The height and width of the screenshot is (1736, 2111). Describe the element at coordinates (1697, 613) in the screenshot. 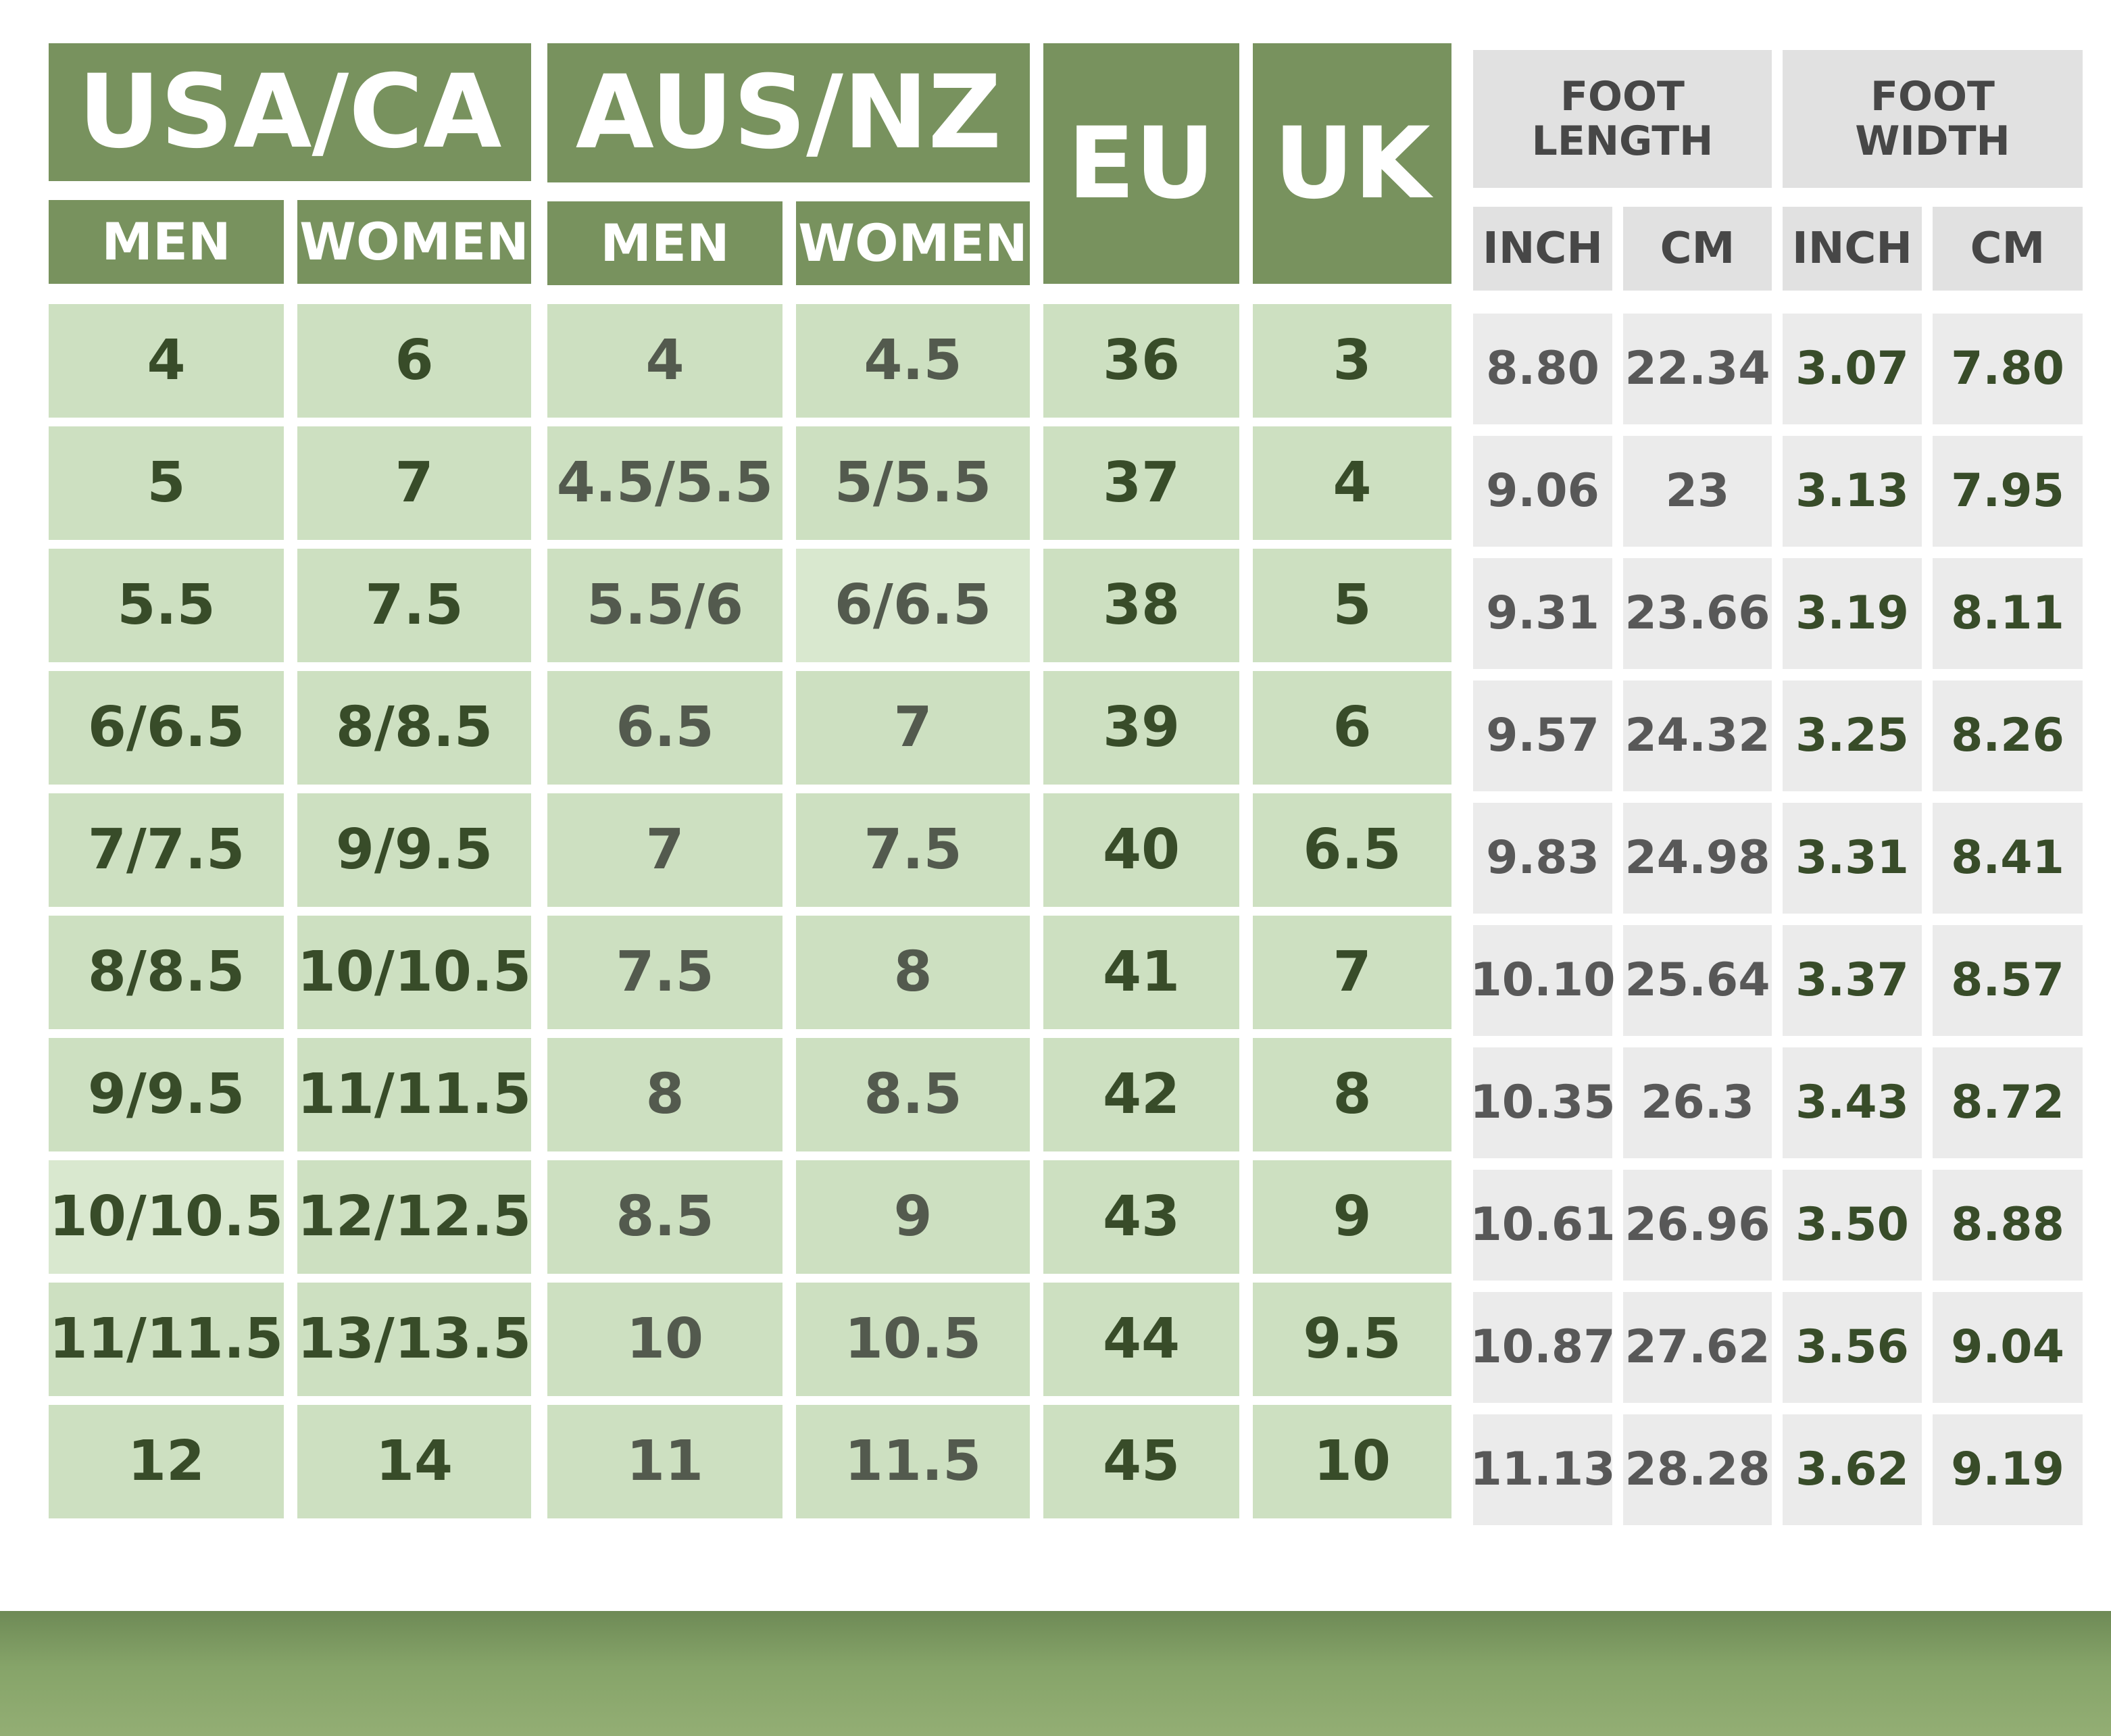

I see `cell-length-cm: 23.66` at that location.